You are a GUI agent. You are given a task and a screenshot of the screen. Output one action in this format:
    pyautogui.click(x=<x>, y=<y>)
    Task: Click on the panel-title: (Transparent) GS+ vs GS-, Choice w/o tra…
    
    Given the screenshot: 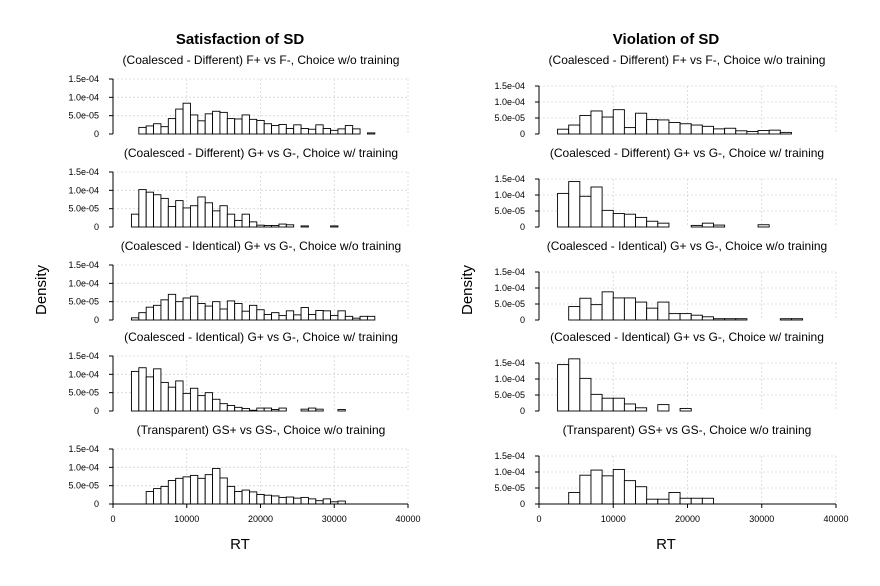 What is the action you would take?
    pyautogui.click(x=687, y=430)
    